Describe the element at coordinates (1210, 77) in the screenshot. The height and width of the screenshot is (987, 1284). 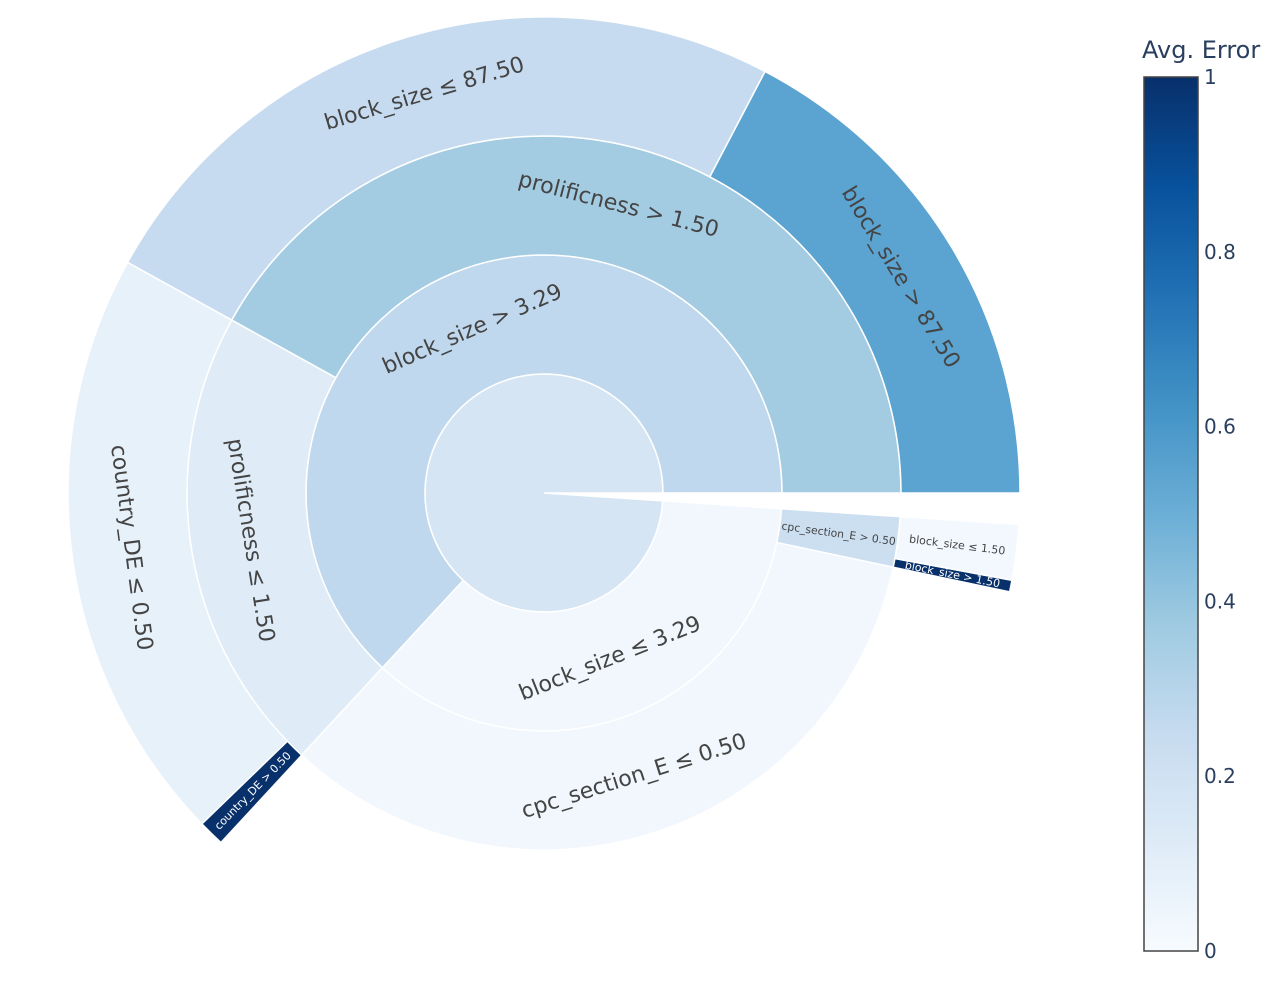
I see `colorbar-tick-label: 1` at that location.